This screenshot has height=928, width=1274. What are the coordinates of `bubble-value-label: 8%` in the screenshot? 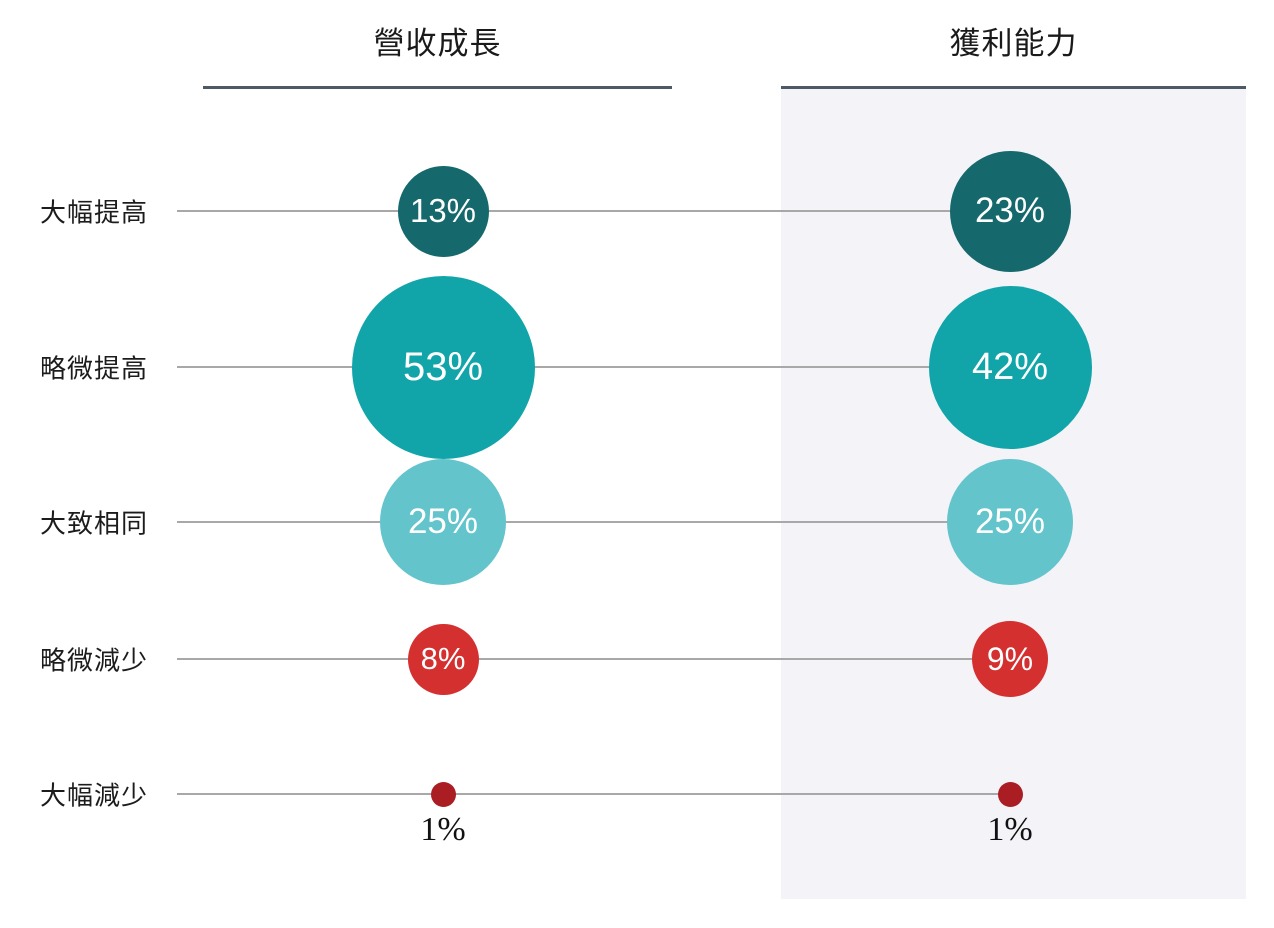 It's located at (443, 658).